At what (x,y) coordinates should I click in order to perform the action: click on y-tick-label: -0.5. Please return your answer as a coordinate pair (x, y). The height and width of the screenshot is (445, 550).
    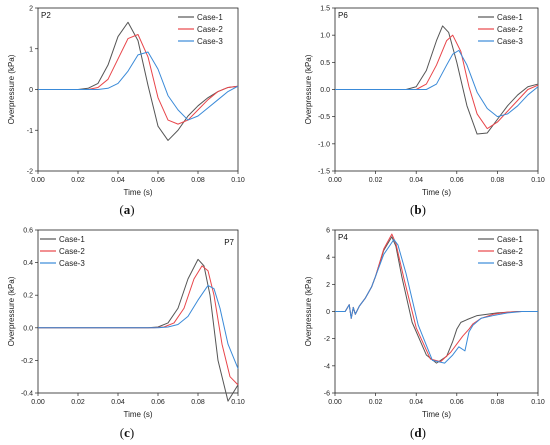
    Looking at the image, I should click on (324, 117).